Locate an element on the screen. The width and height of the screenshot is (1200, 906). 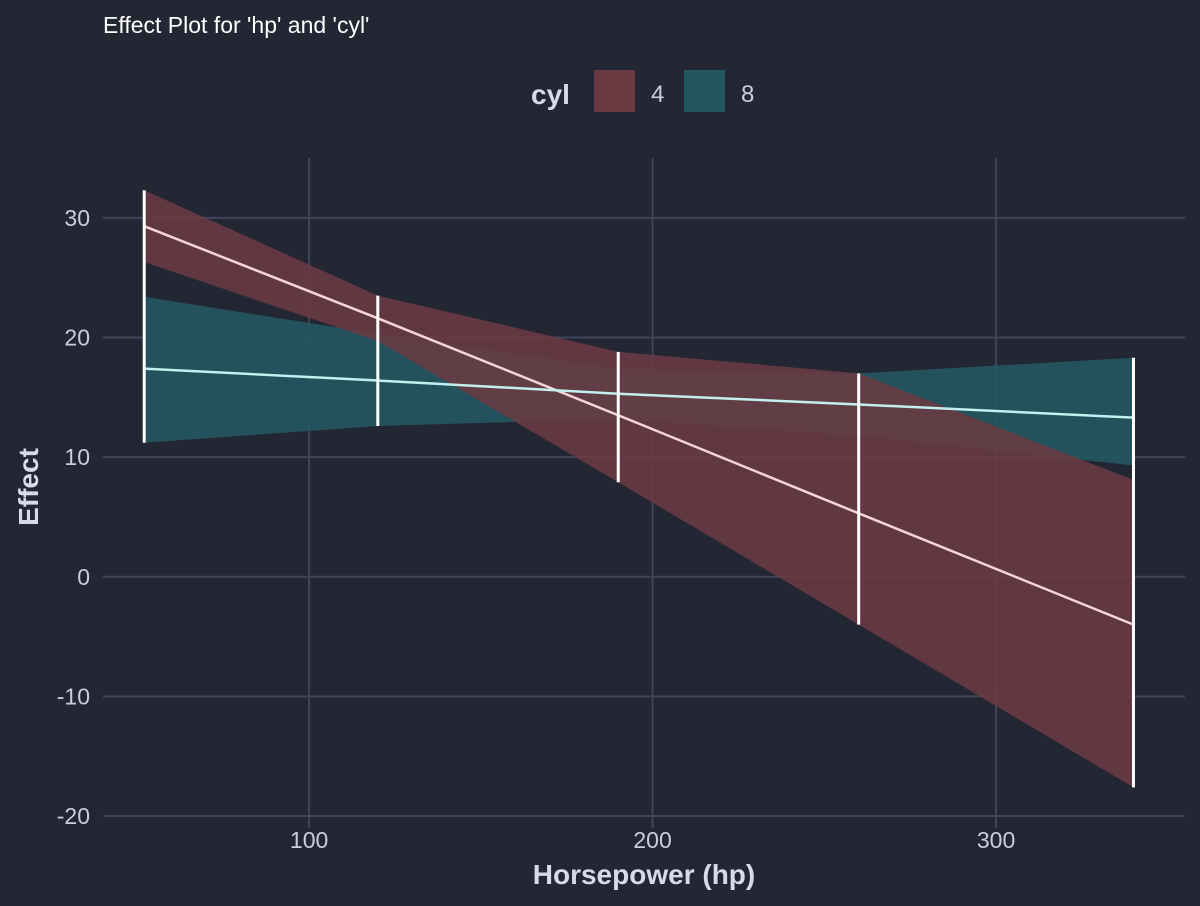
y-tick-label: -10 is located at coordinates (73, 696).